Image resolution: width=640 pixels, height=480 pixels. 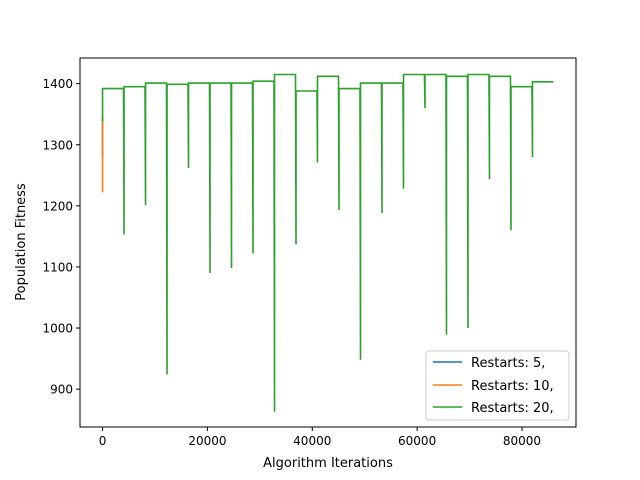 What do you see at coordinates (312, 441) in the screenshot?
I see `x-tick-label: 40000` at bounding box center [312, 441].